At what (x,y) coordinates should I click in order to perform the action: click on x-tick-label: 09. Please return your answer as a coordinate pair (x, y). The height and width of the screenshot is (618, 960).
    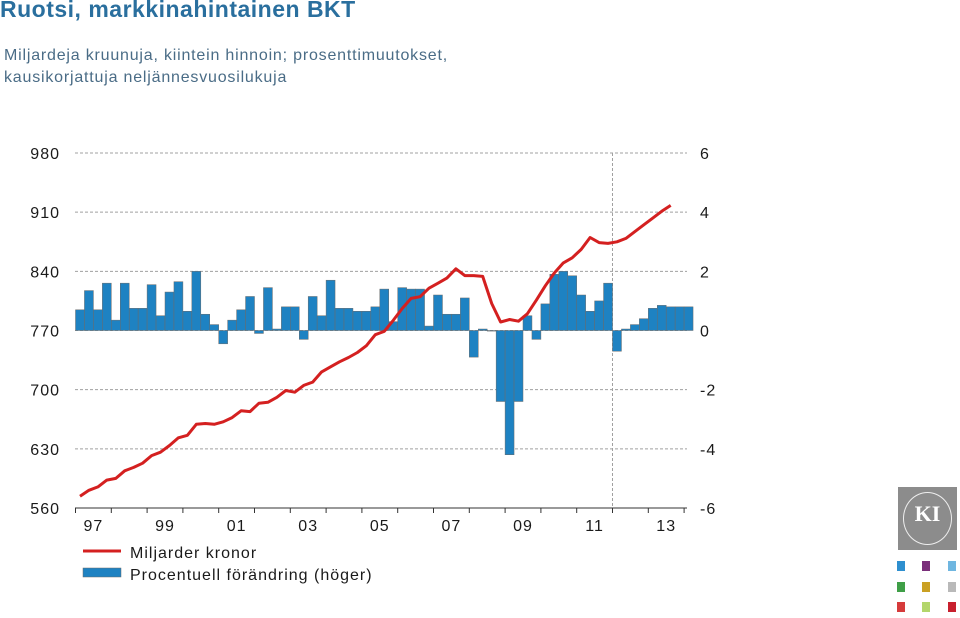
    Looking at the image, I should click on (523, 526).